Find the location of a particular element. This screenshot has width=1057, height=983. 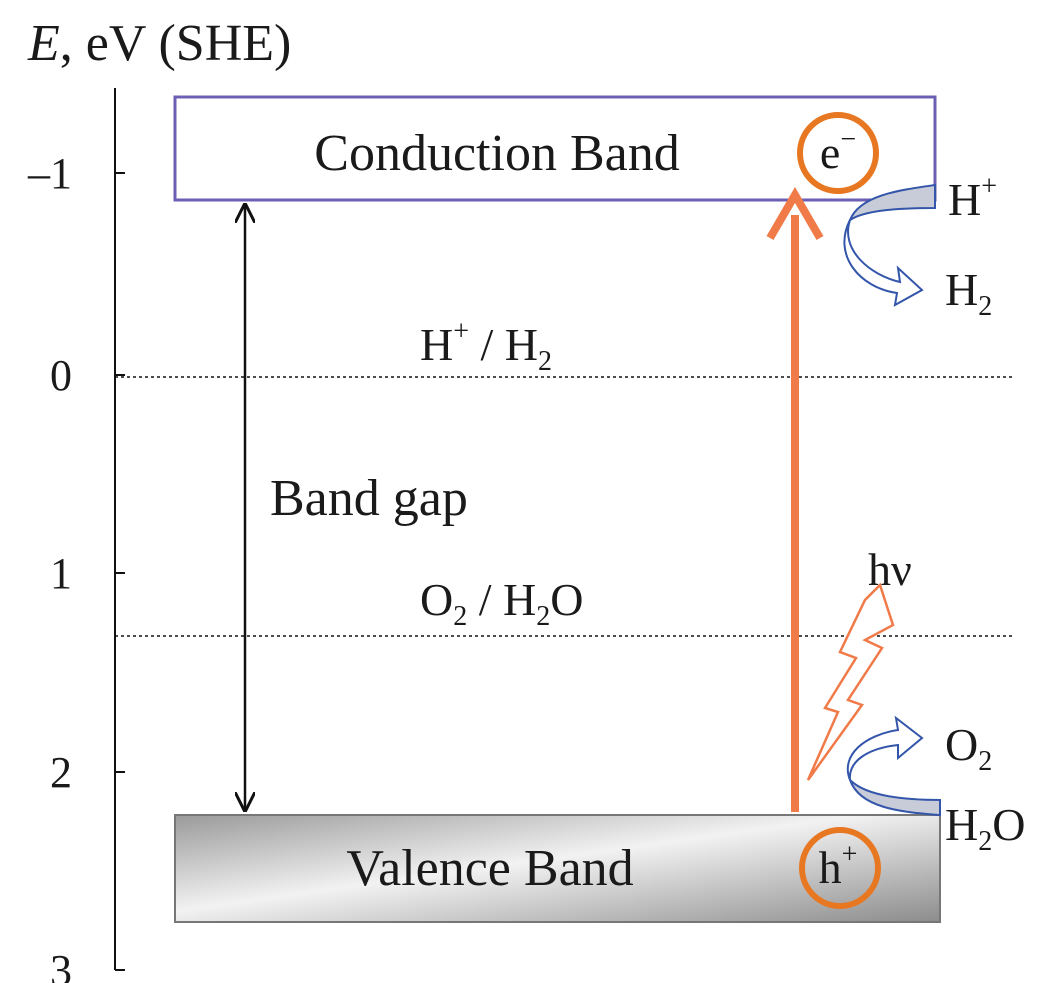

axis-title: E, eV (SHE) is located at coordinates (159, 43).